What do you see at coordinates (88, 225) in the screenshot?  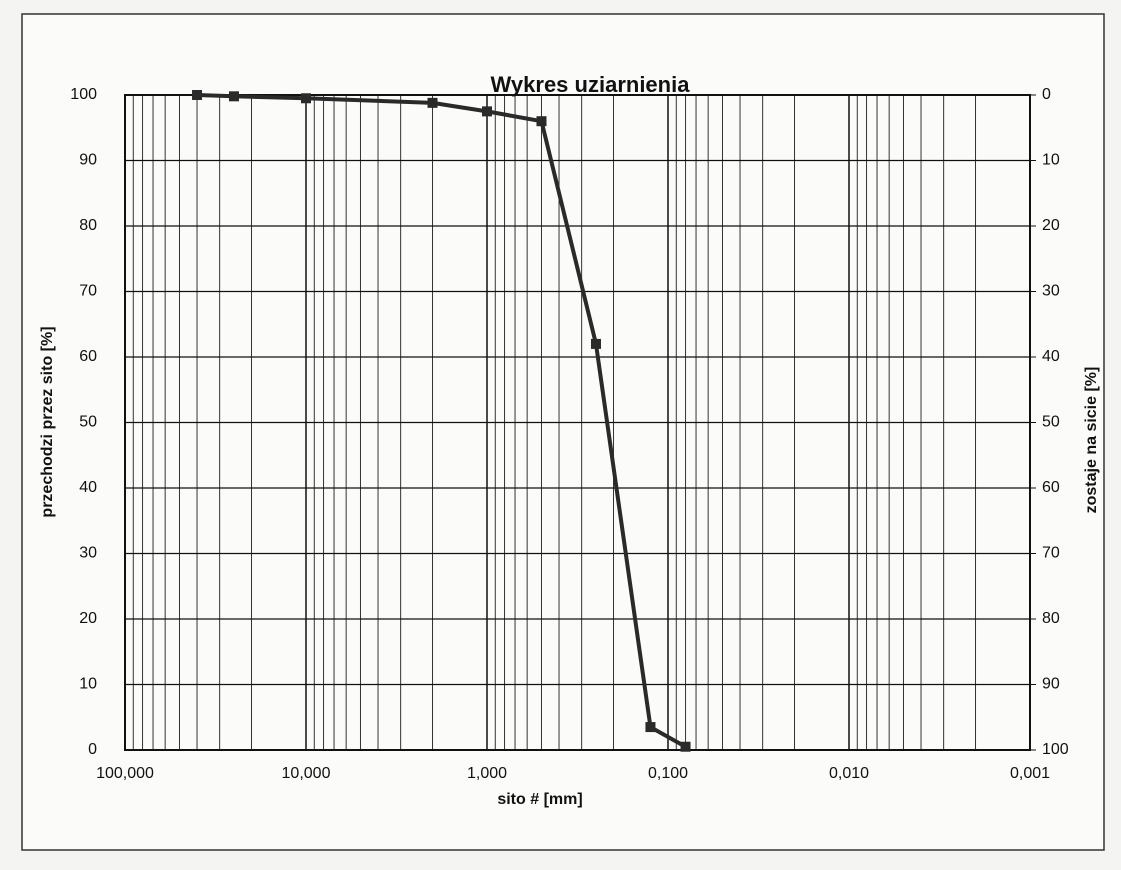 I see `y-tick-label: 80` at bounding box center [88, 225].